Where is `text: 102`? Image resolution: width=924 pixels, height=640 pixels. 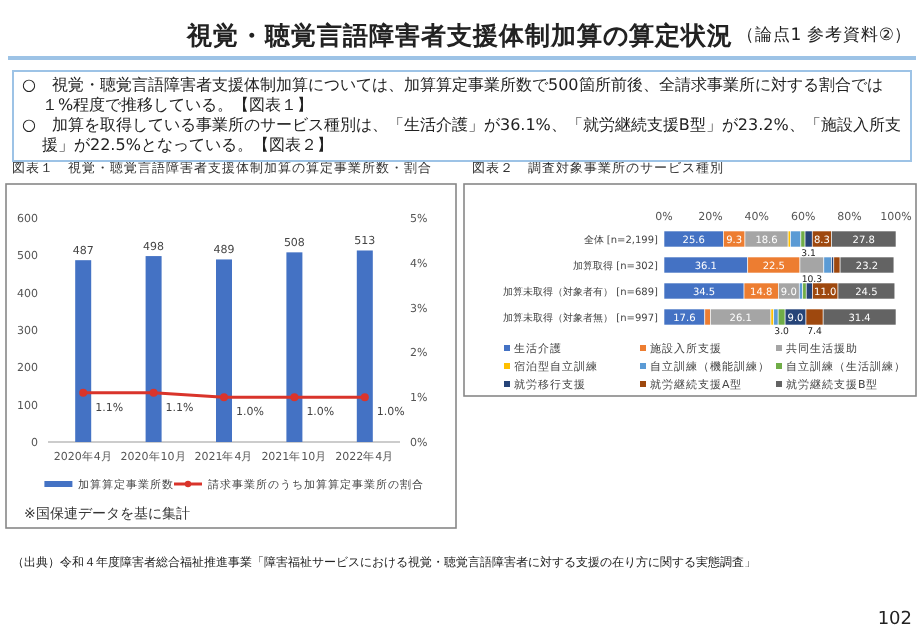
text: 102 is located at coordinates (894, 620).